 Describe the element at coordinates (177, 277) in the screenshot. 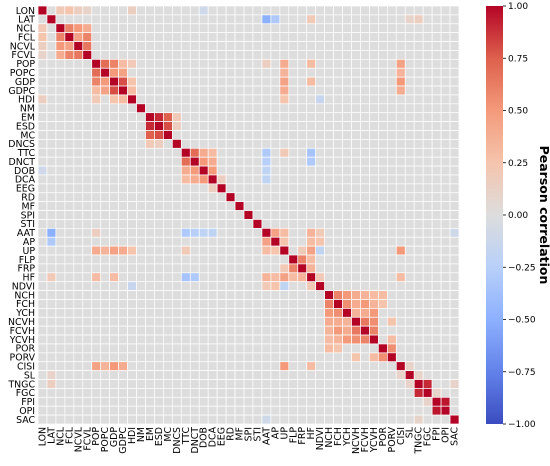

I see `heatmap-cell-hf-dncs` at that location.